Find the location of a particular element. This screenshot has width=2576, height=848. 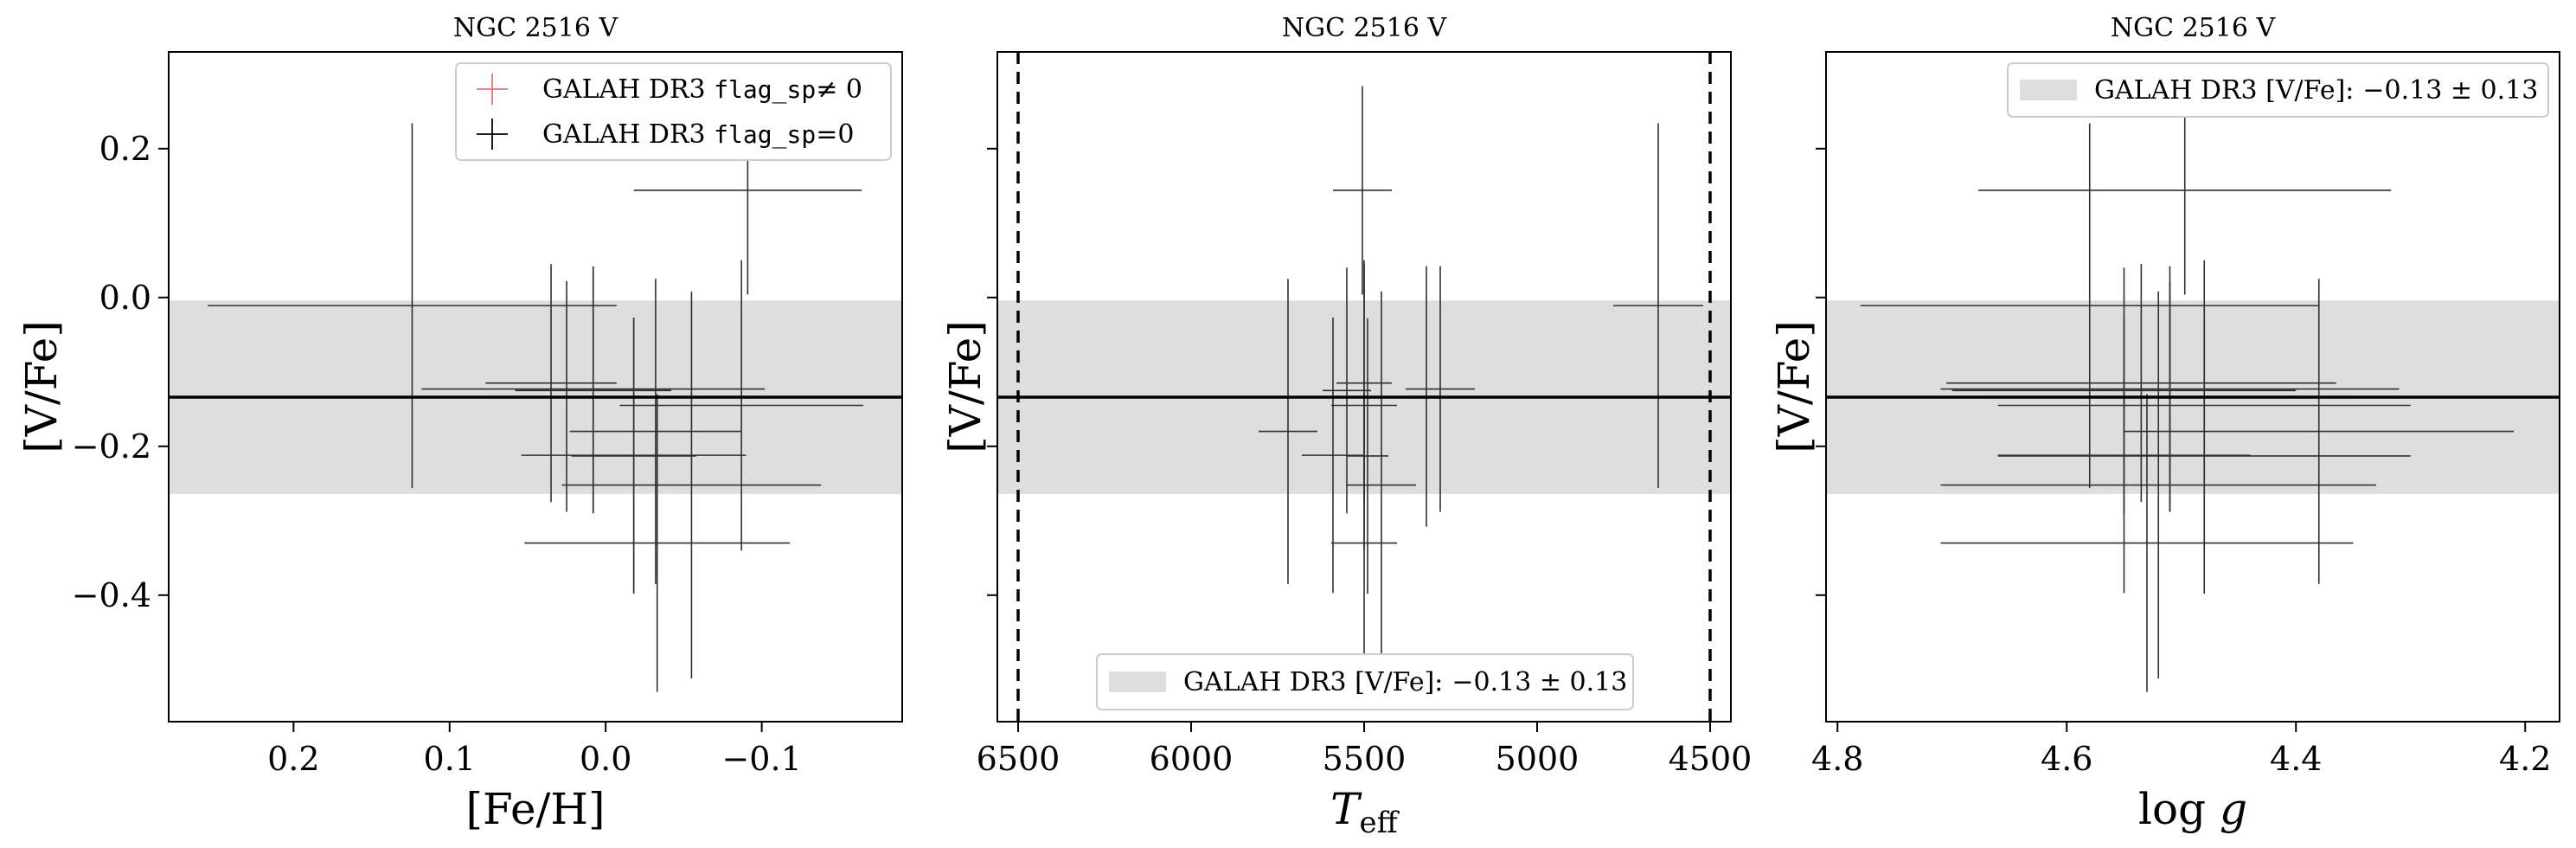

legend-suffix: =0 is located at coordinates (835, 134).